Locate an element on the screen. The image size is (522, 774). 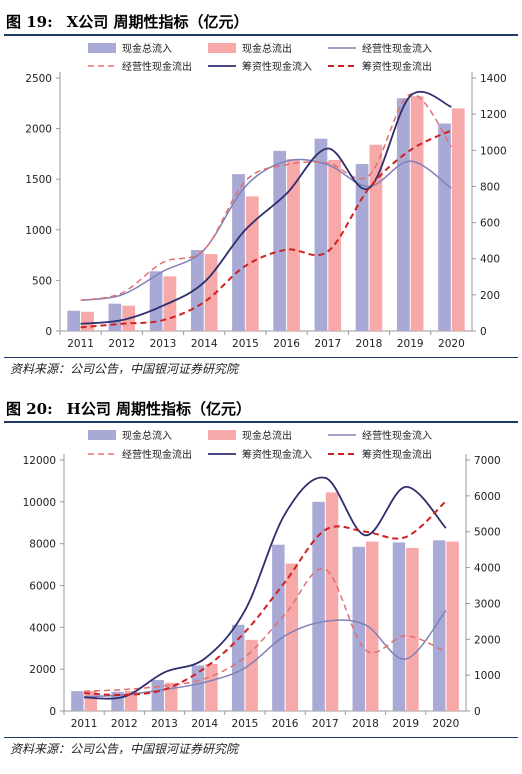
y-tick-label-right-6: 1200 is located at coordinates (493, 115).